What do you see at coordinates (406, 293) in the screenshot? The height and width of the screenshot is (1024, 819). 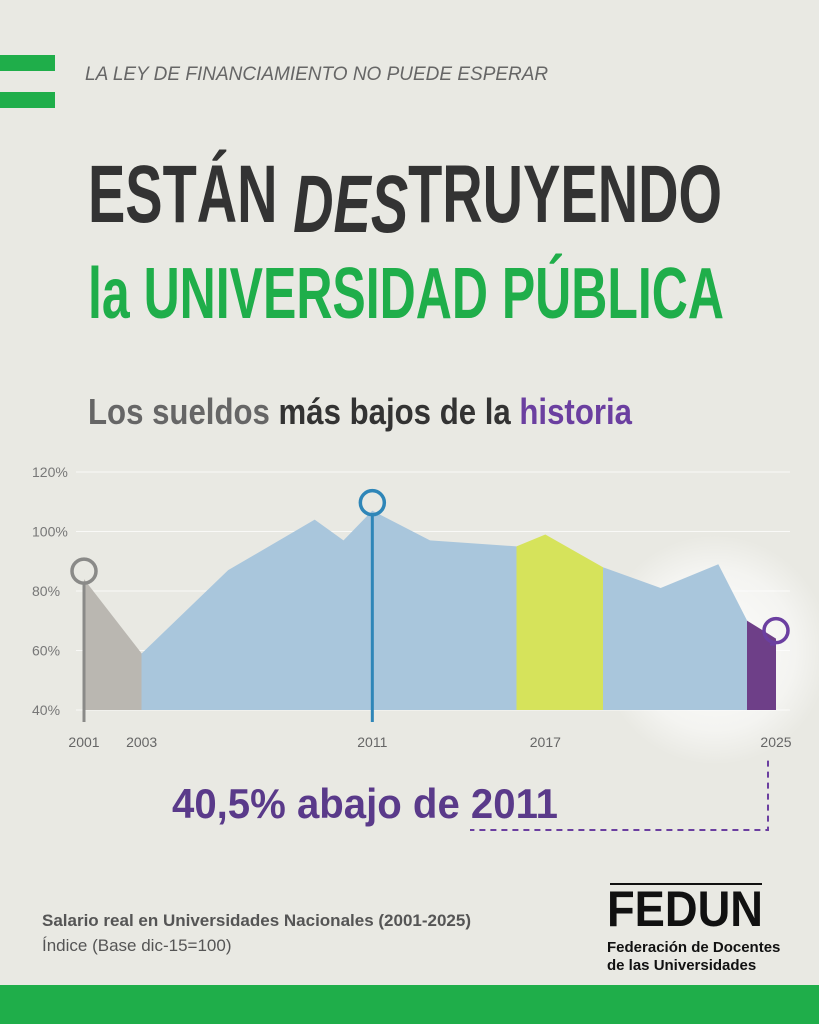 I see `title-line2: la UNIVERSIDAD PÚBLICA` at bounding box center [406, 293].